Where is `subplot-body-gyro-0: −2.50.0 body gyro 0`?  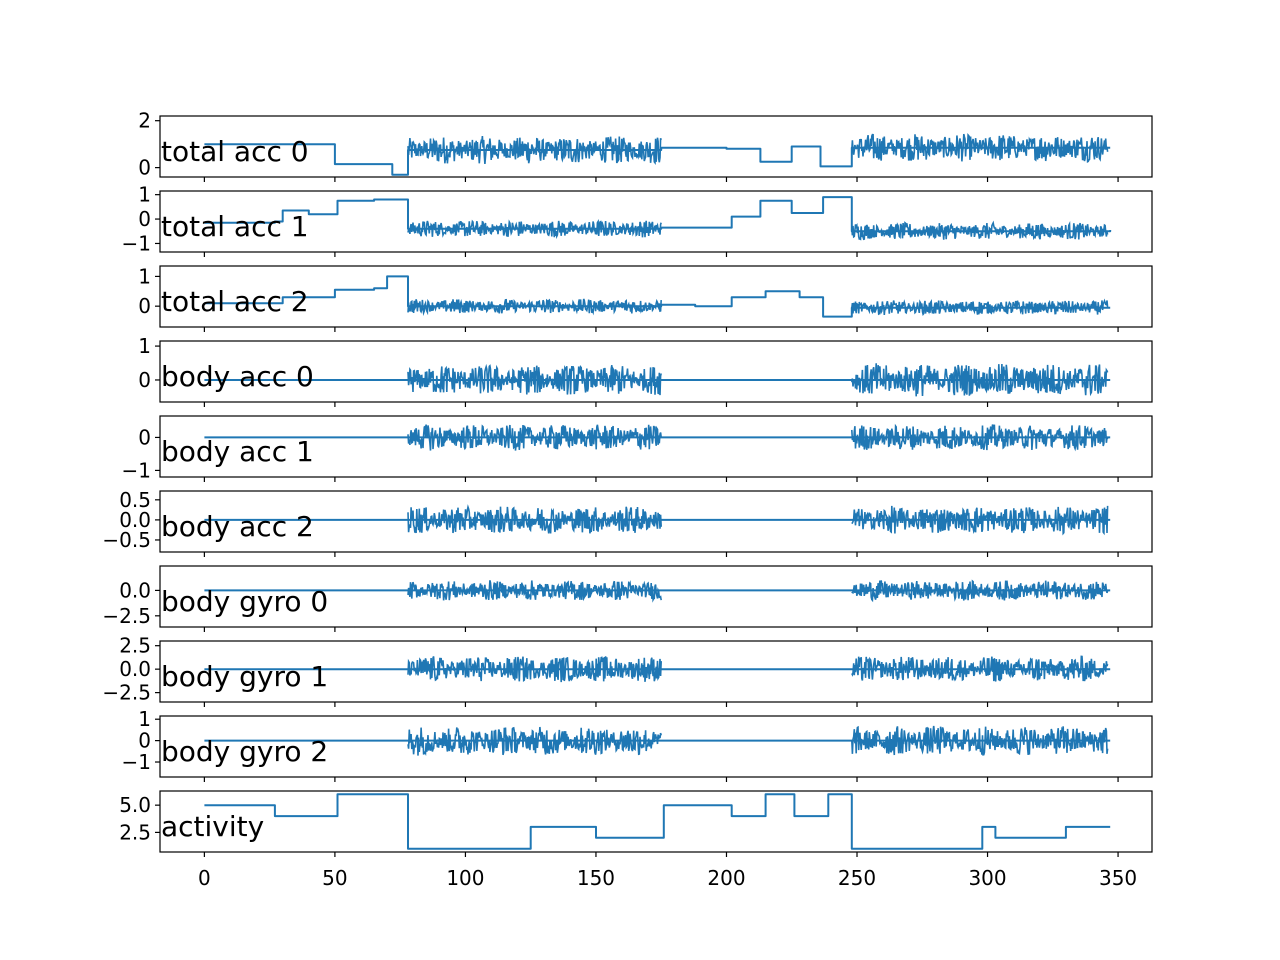 subplot-body-gyro-0: −2.50.0 body gyro 0 is located at coordinates (627, 598).